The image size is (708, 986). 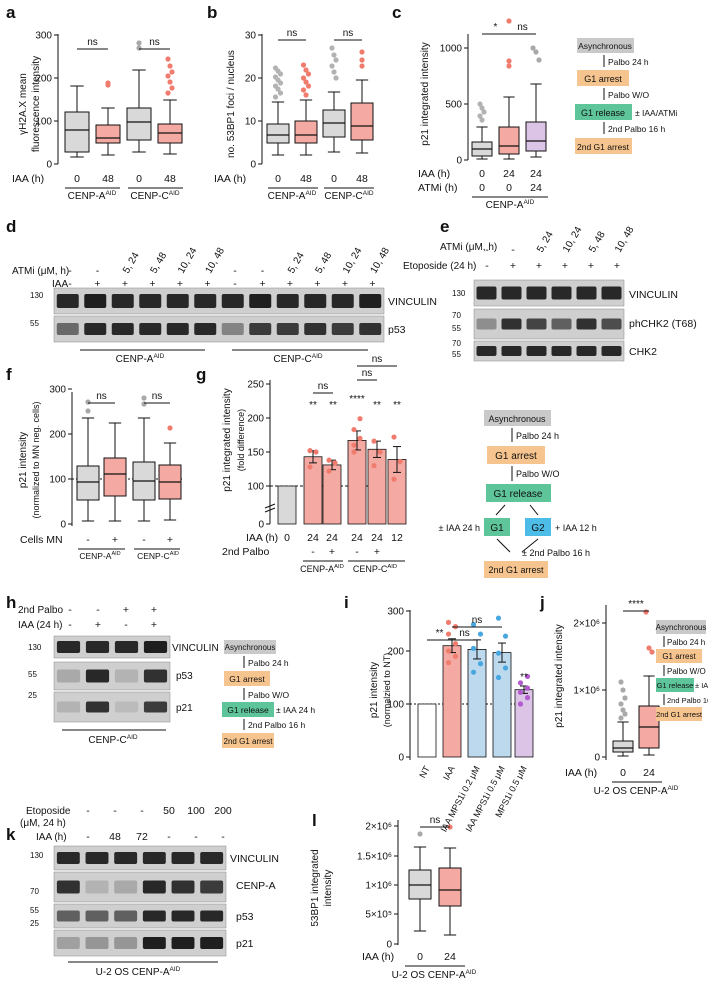 I want to click on mw-label: 55, so click(x=34, y=910).